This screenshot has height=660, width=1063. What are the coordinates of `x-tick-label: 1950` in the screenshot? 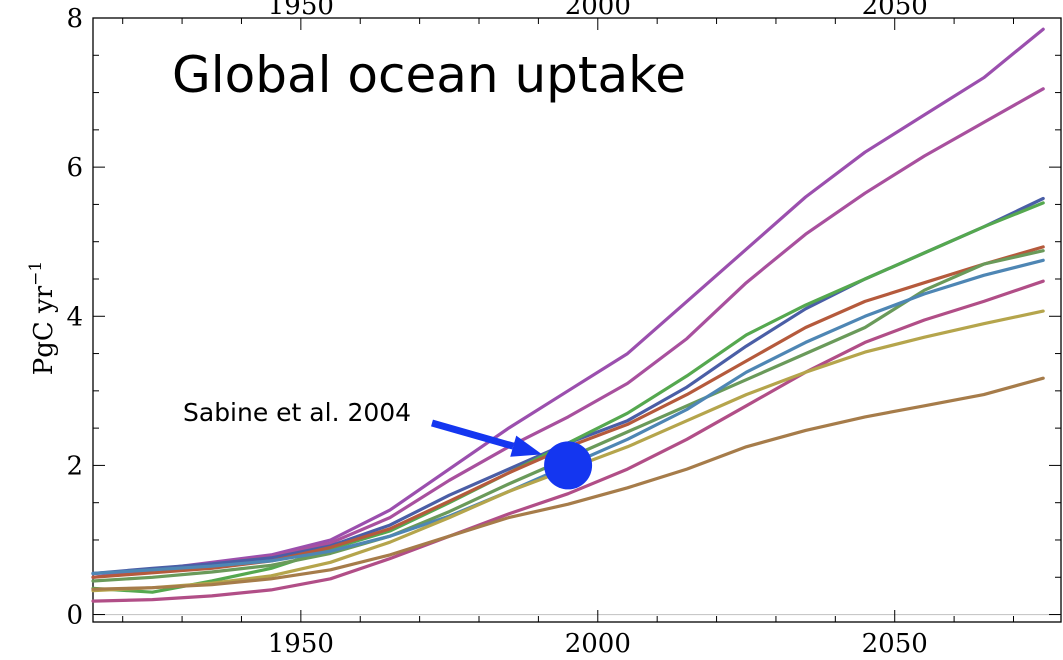 It's located at (301, 644).